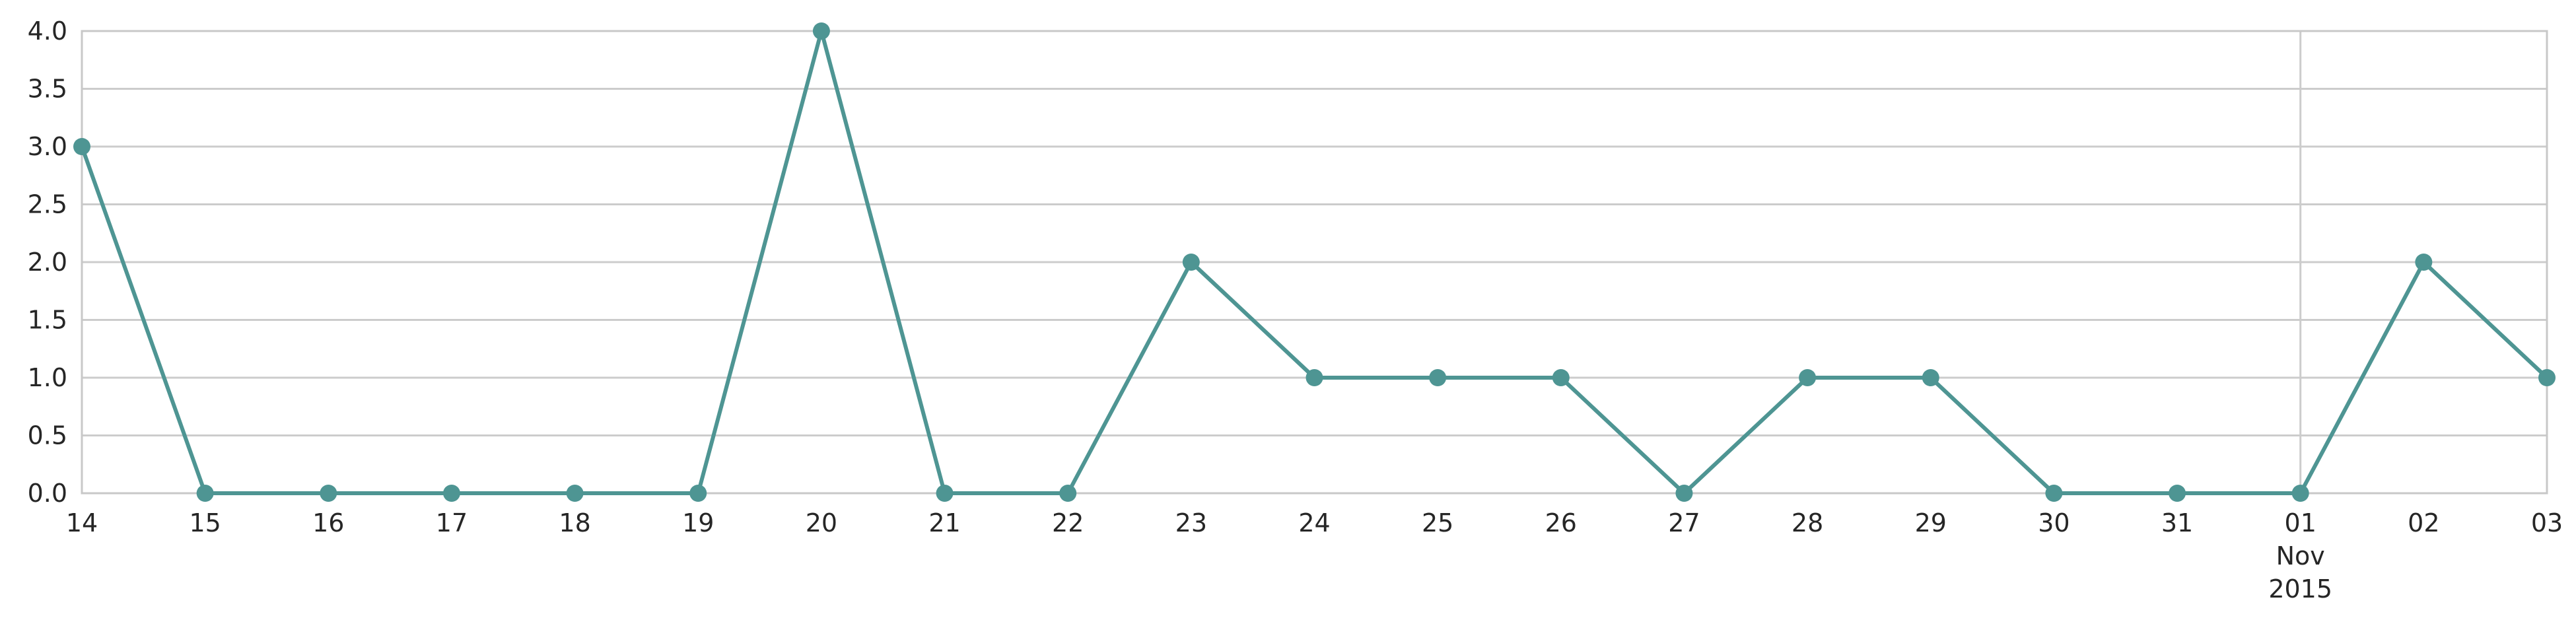 This screenshot has height=620, width=2576. Describe the element at coordinates (1438, 522) in the screenshot. I see `x-tick-label: 25` at that location.